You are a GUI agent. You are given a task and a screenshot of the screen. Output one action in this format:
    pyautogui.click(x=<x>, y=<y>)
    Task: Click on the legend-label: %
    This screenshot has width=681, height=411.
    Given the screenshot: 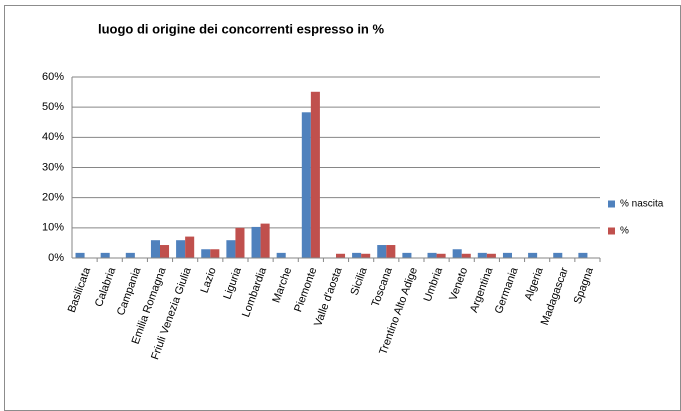 What is the action you would take?
    pyautogui.click(x=624, y=231)
    